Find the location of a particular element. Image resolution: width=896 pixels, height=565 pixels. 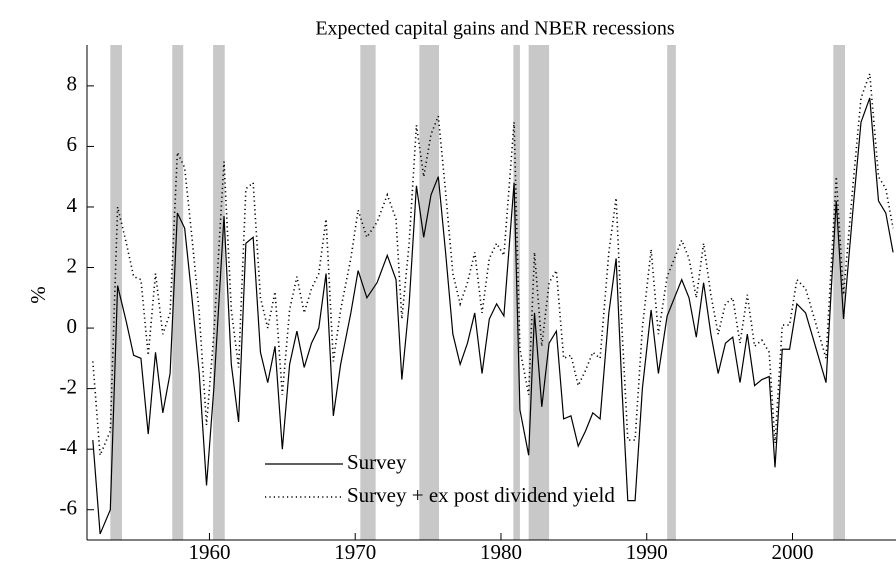

y-tick-label: -4 is located at coordinates (69, 447).